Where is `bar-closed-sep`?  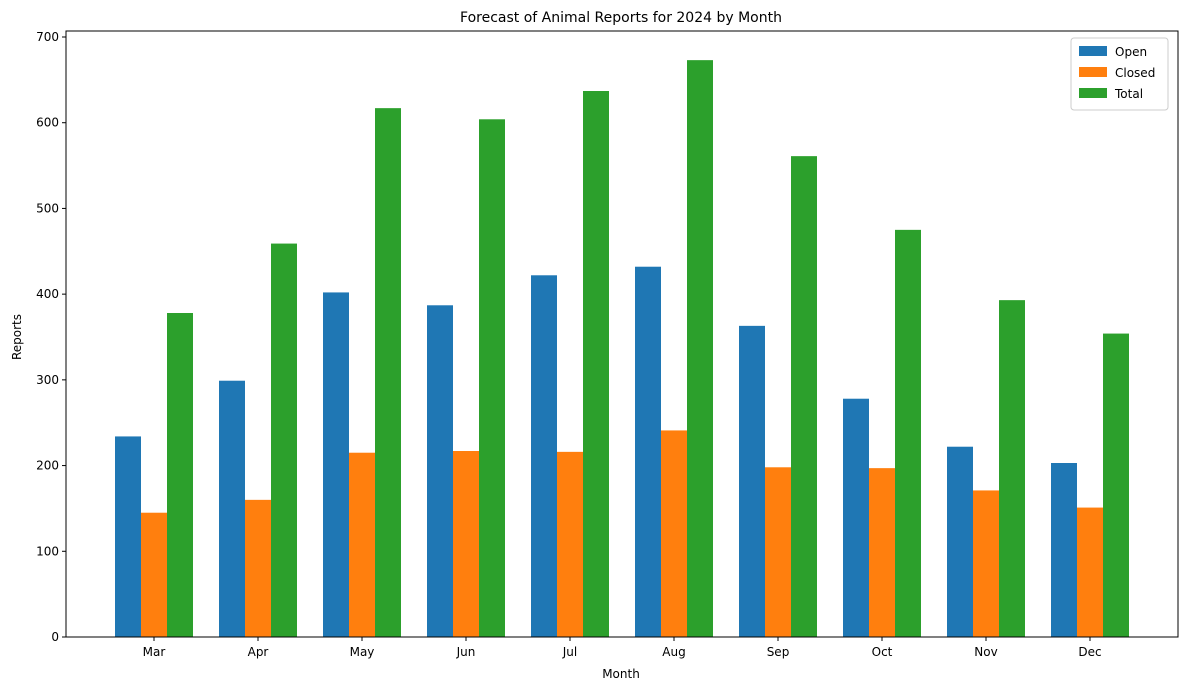 bar-closed-sep is located at coordinates (778, 552).